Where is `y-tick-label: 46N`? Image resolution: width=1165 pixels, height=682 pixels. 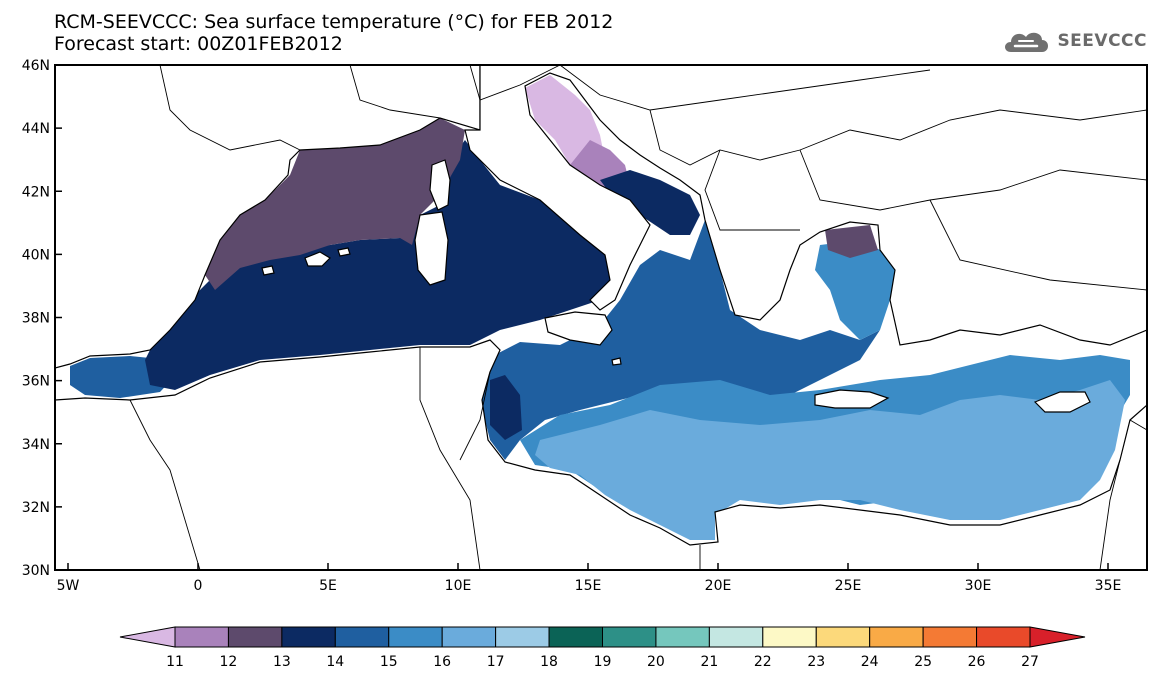
y-tick-label: 46N is located at coordinates (36, 66).